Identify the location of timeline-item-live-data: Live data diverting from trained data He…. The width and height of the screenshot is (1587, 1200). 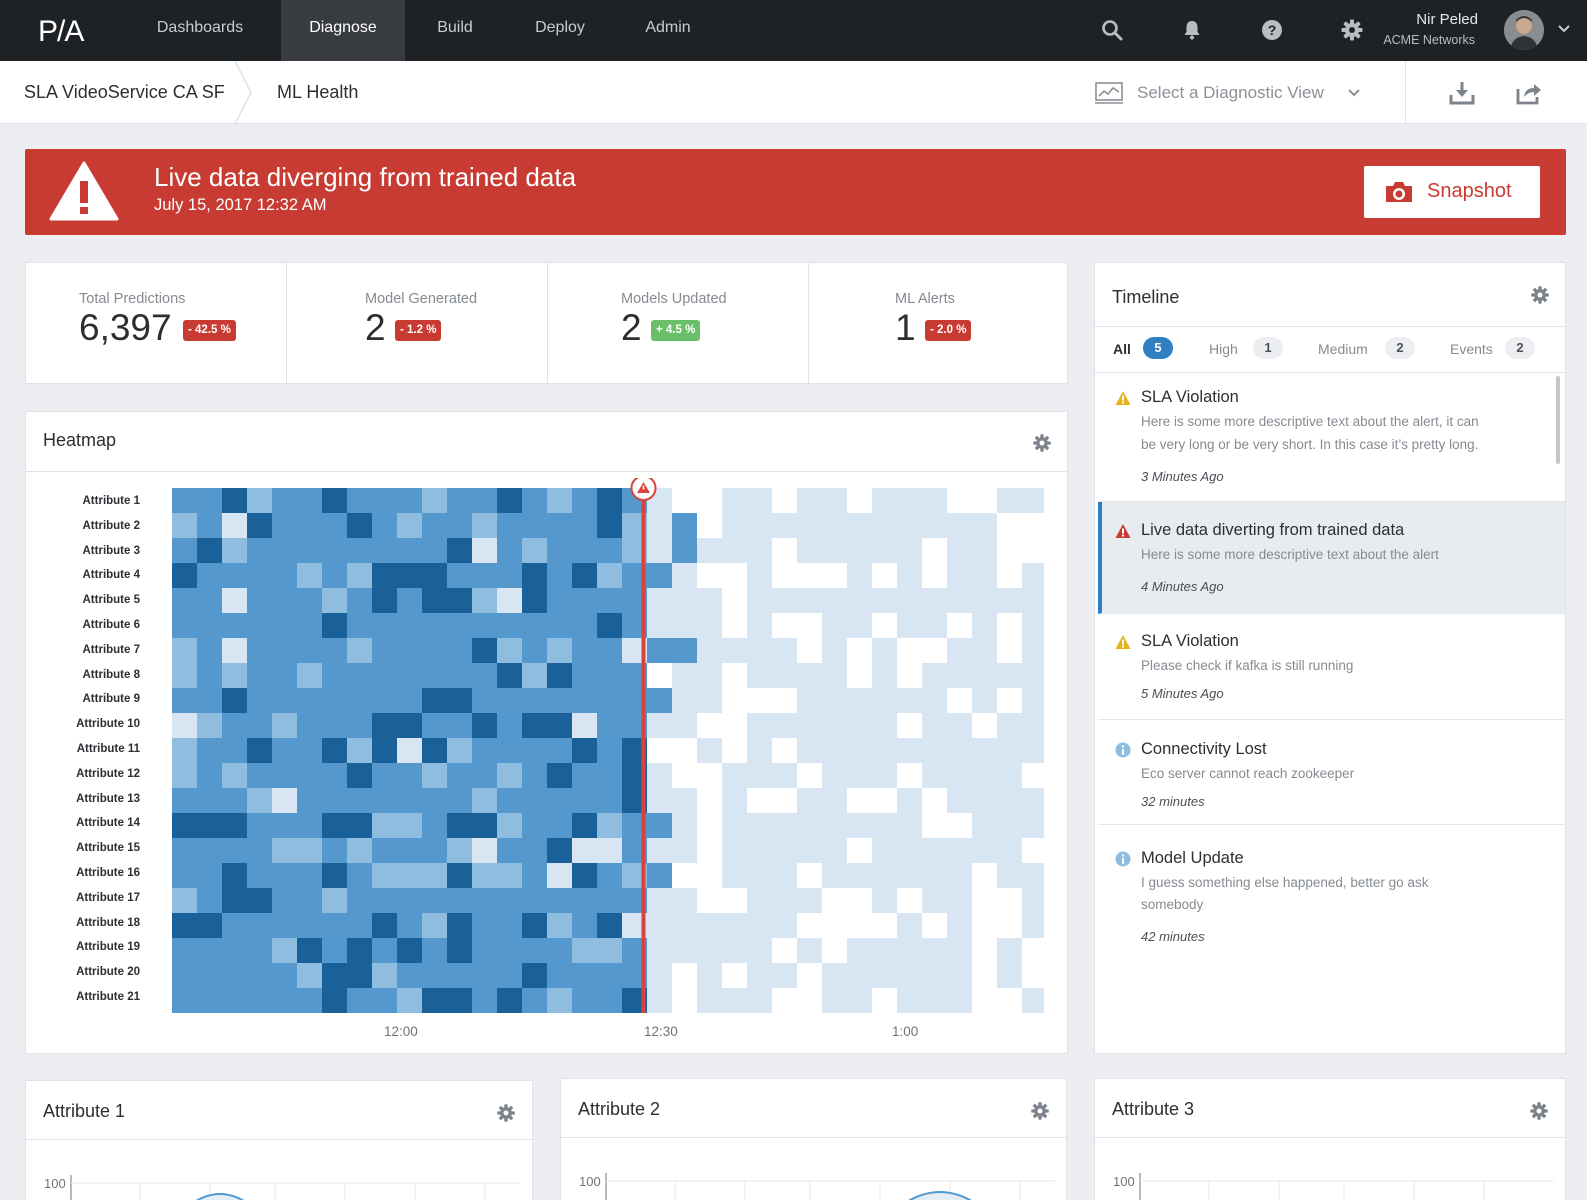
(1331, 558).